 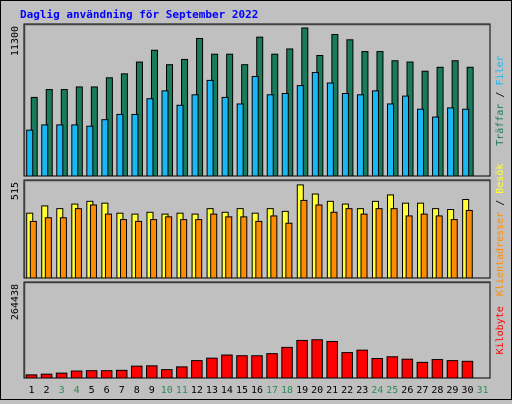 What do you see at coordinates (152, 390) in the screenshot?
I see `x-tick-label: 9` at bounding box center [152, 390].